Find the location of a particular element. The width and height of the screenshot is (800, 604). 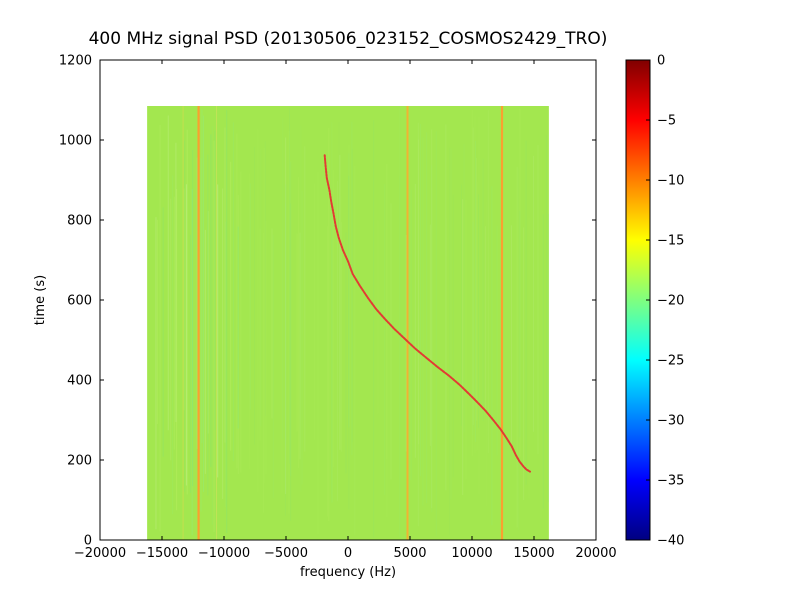

x-tick-label: 10000 is located at coordinates (471, 553).